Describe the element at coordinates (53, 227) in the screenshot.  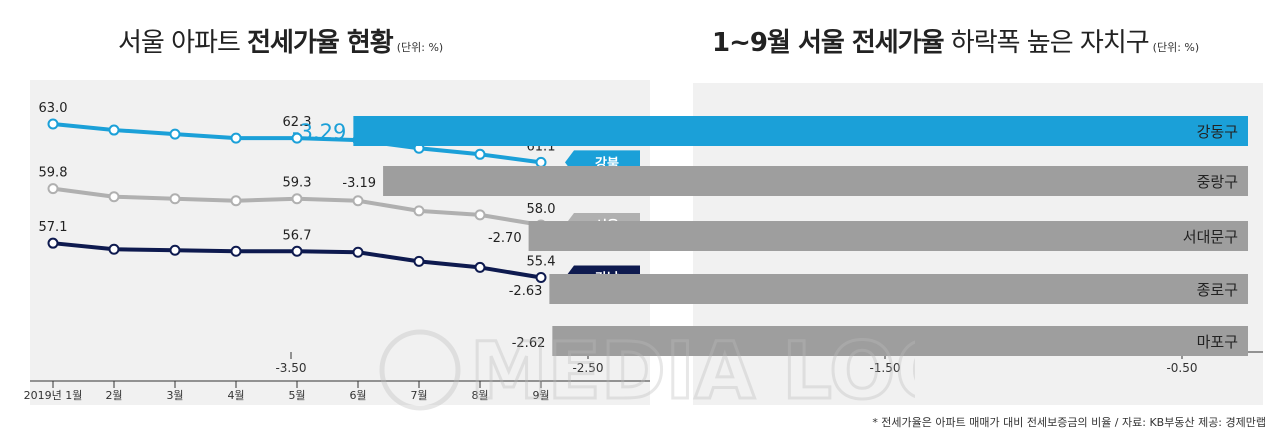
I see `data-label: 57.1` at that location.